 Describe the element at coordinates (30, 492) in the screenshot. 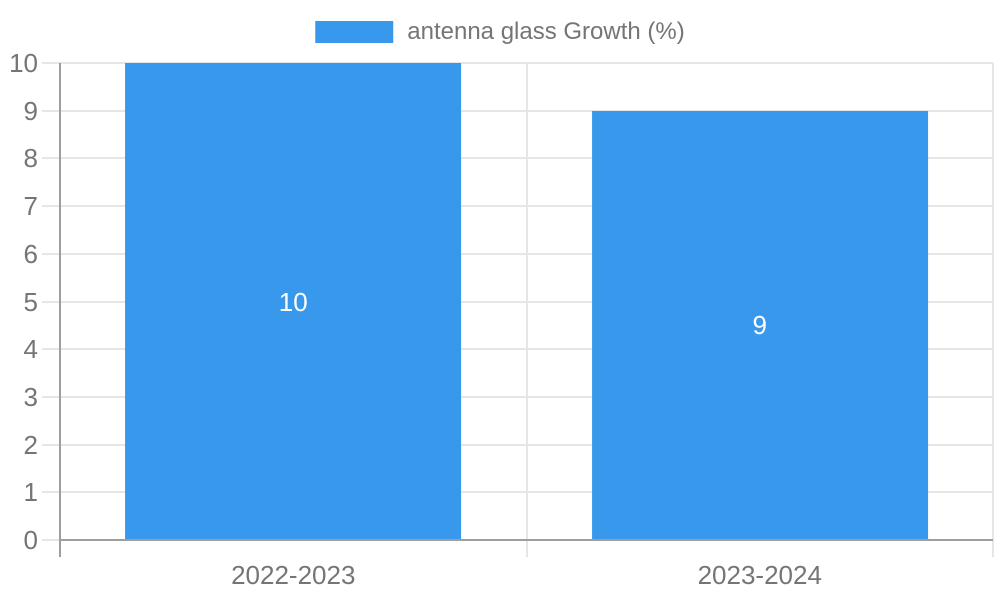

I see `y-tick-label: 1` at that location.